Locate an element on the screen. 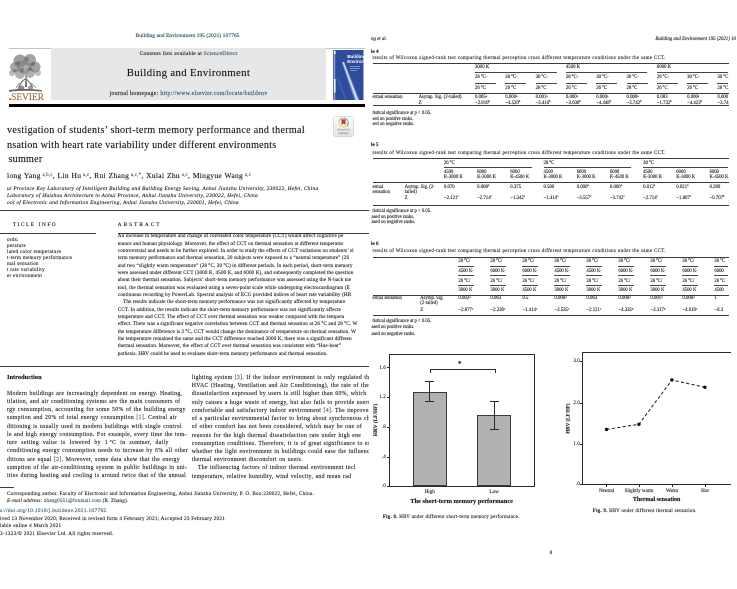 The width and height of the screenshot is (737, 589). svg-text: Environ is located at coordinates (355, 61).